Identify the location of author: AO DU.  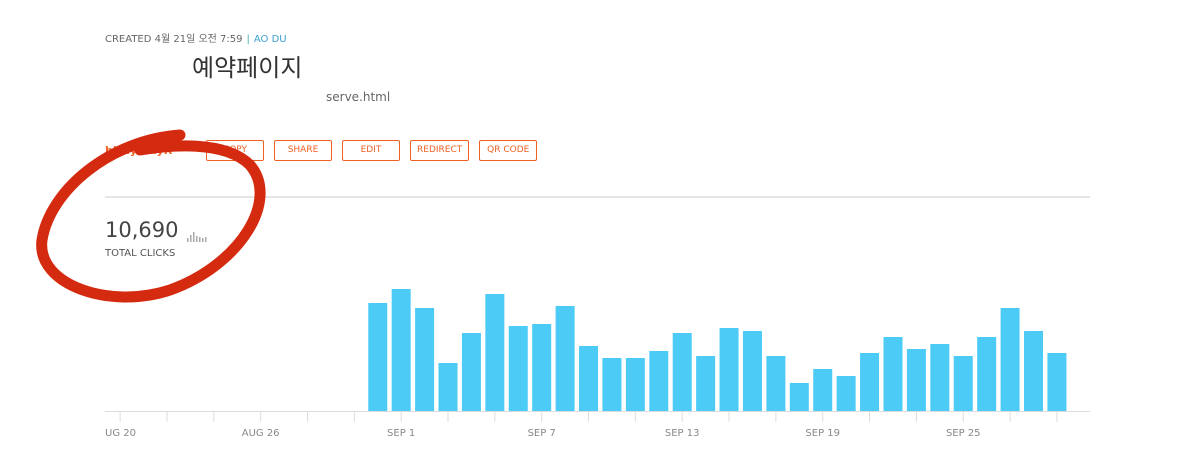
(270, 39).